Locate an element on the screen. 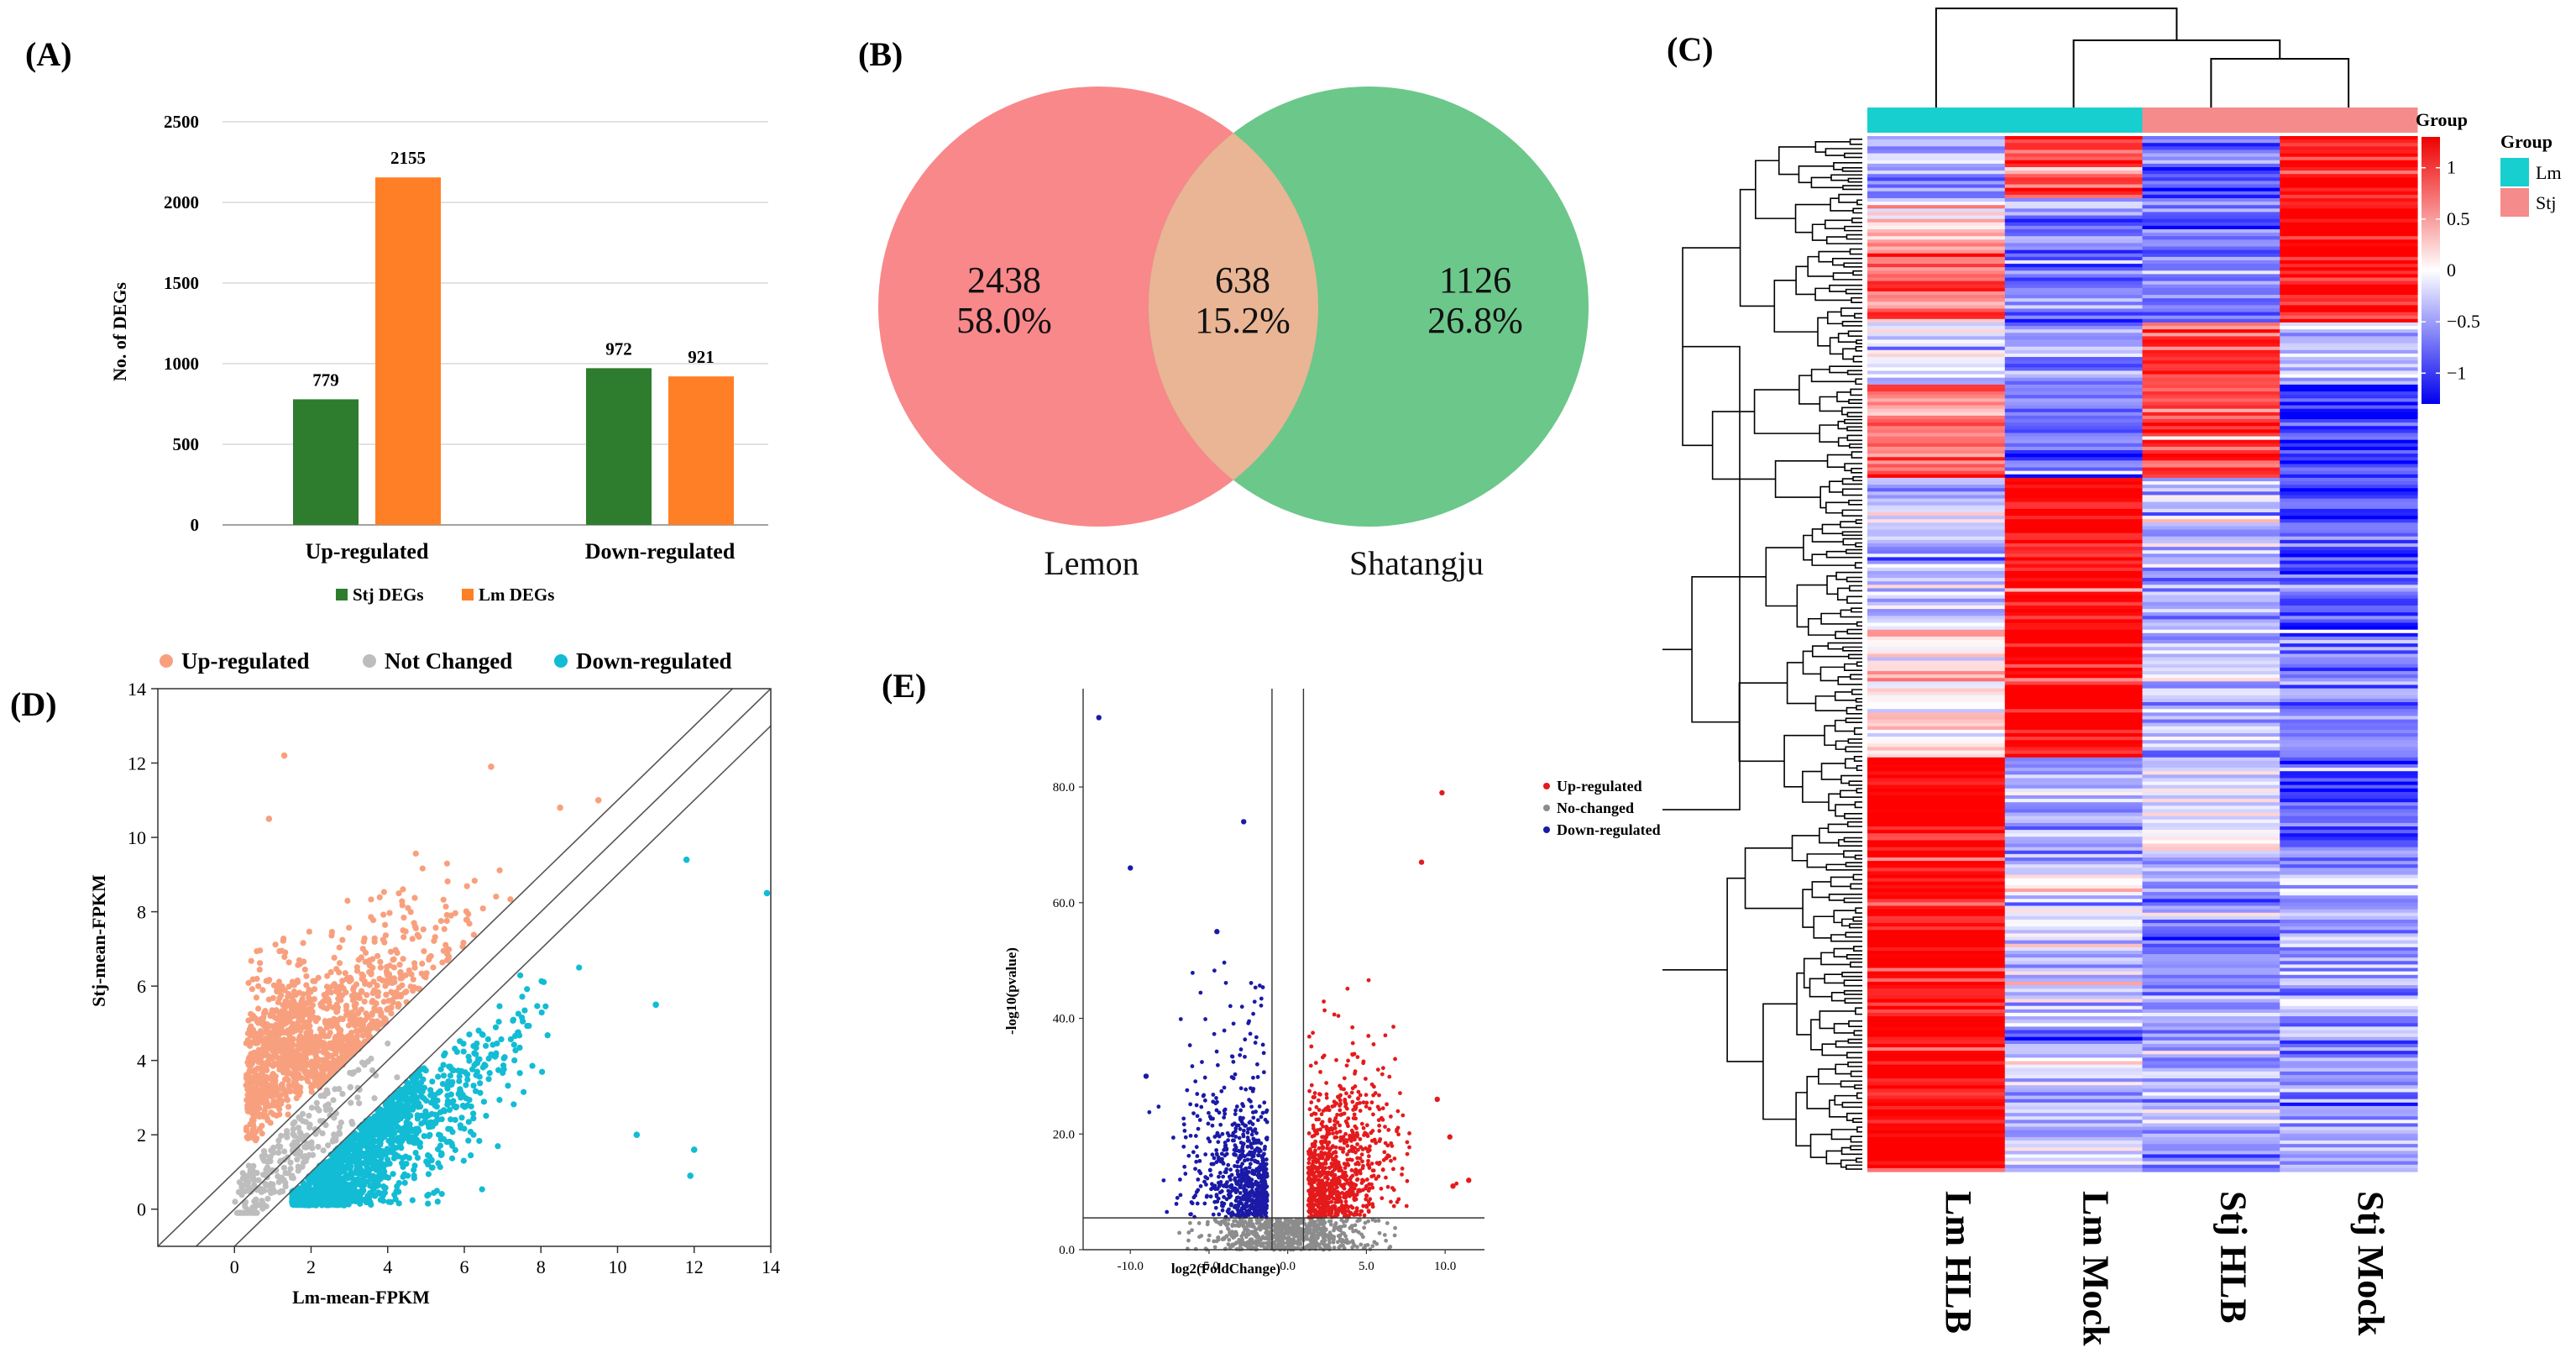 The width and height of the screenshot is (2576, 1353). volcano-points is located at coordinates (1284, 983).